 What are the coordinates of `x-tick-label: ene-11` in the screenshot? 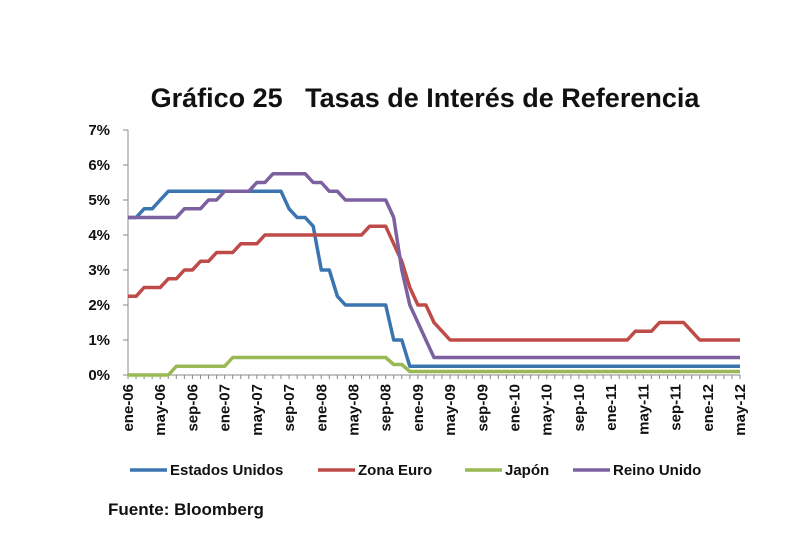 It's located at (611, 407).